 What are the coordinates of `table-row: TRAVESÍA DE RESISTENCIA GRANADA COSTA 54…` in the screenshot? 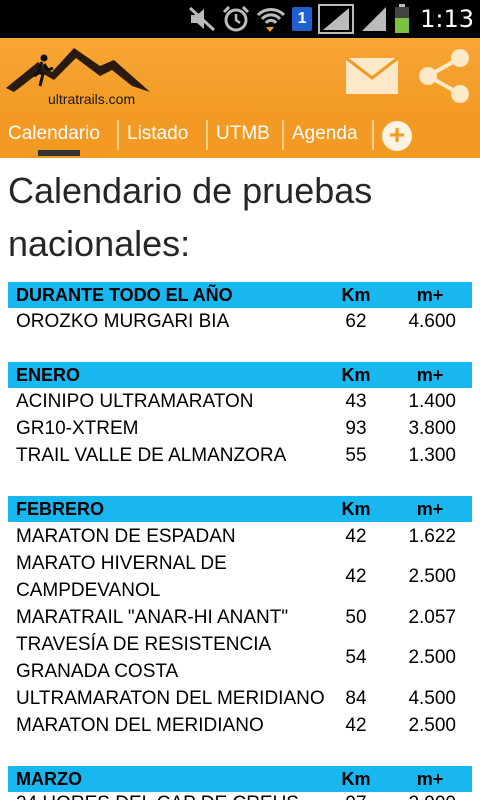 It's located at (240, 658).